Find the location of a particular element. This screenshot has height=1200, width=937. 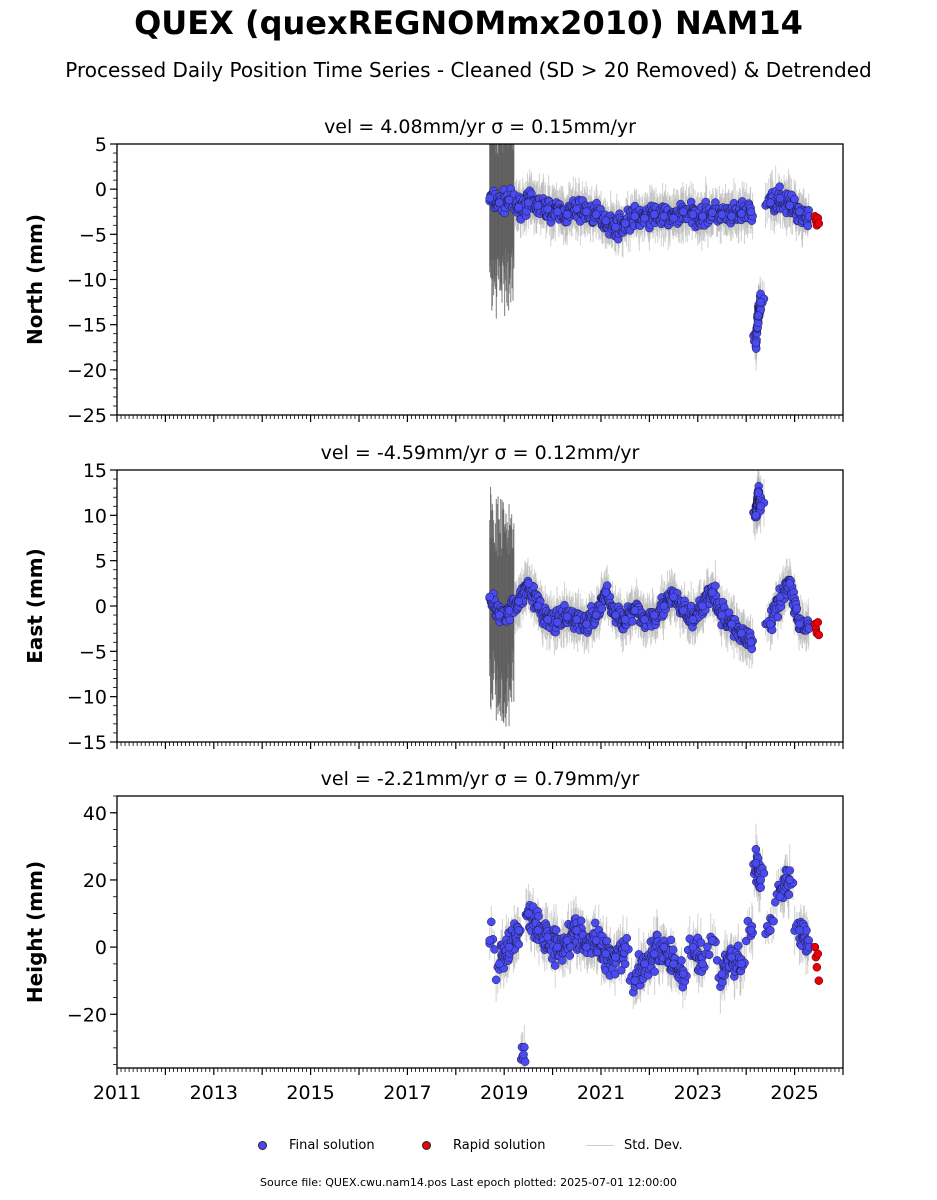

plot-area-north is located at coordinates (654, 258).